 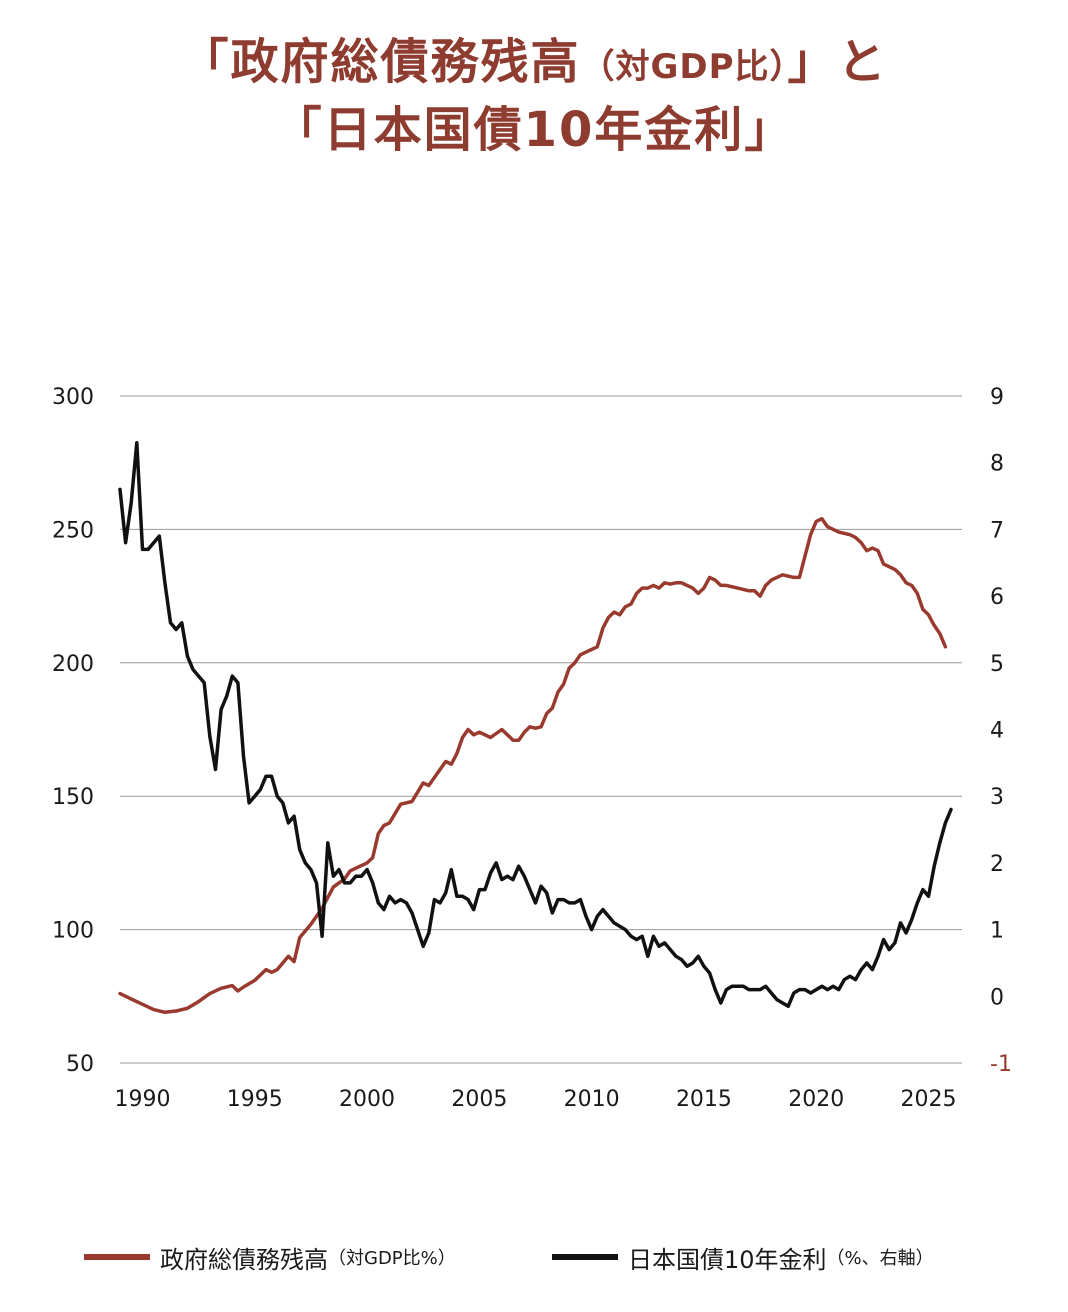 I want to click on x-tick-label: 1990, so click(x=142, y=1099).